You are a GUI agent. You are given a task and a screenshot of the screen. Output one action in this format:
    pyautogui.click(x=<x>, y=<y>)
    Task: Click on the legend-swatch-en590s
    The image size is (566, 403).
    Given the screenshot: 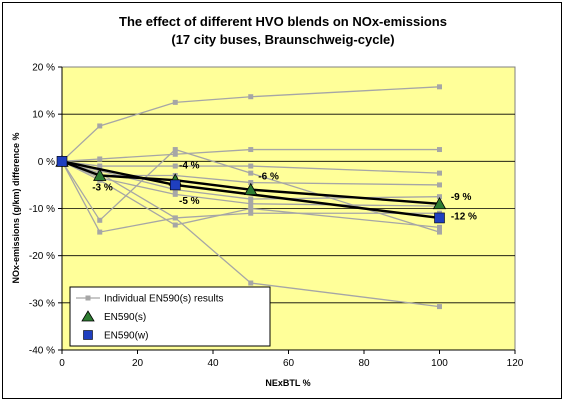 What is the action you would take?
    pyautogui.click(x=88, y=316)
    